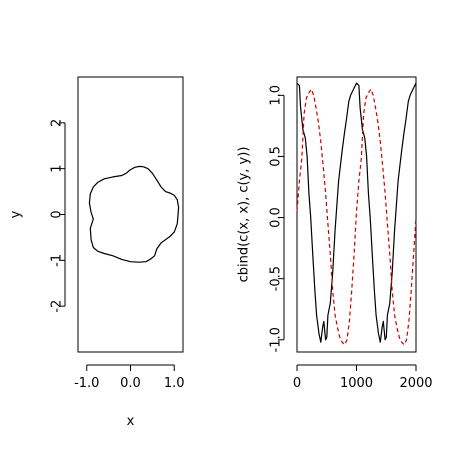  I want to click on y-tick-label: -1, so click(57, 260).